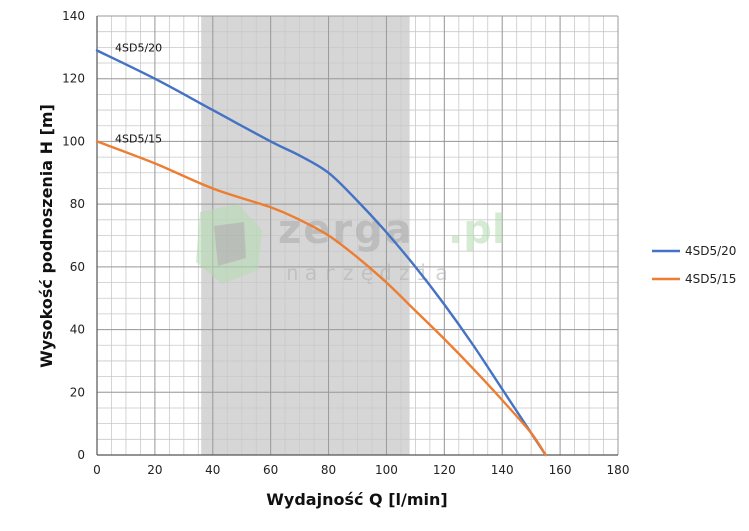 This screenshot has height=531, width=749. I want to click on y-tick-label: 120, so click(73, 79).